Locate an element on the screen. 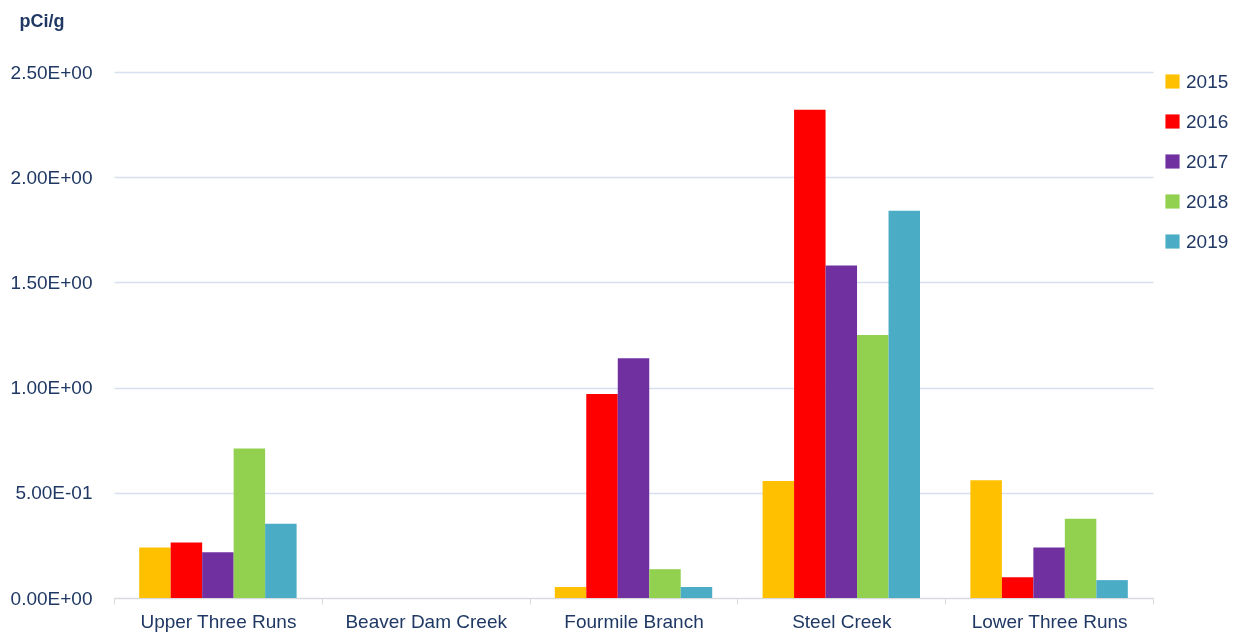 Image resolution: width=1239 pixels, height=639 pixels. legend-label: 2018 is located at coordinates (1207, 201).